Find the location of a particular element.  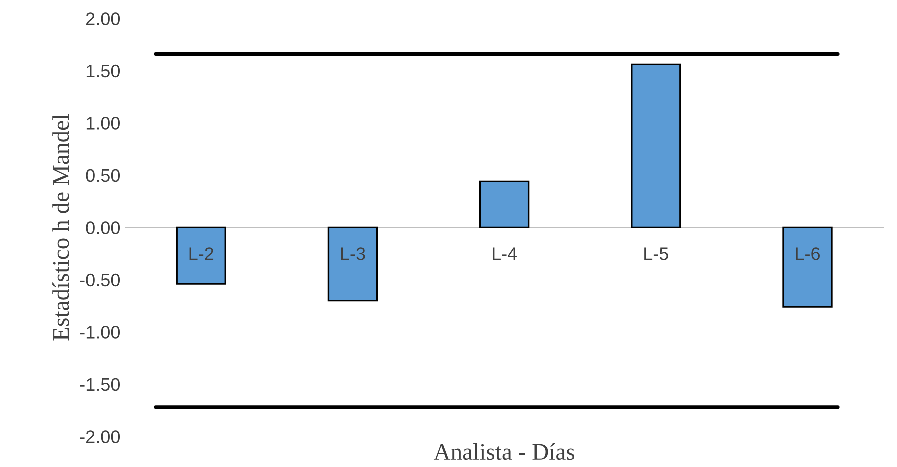

y-tick-label: -0.50 is located at coordinates (100, 280).